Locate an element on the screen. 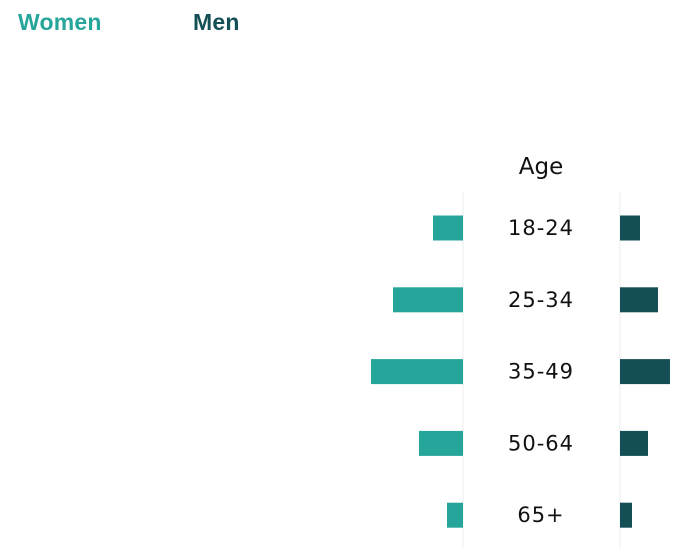 Image resolution: width=690 pixels, height=553 pixels. age-axis-title: Age is located at coordinates (541, 167).